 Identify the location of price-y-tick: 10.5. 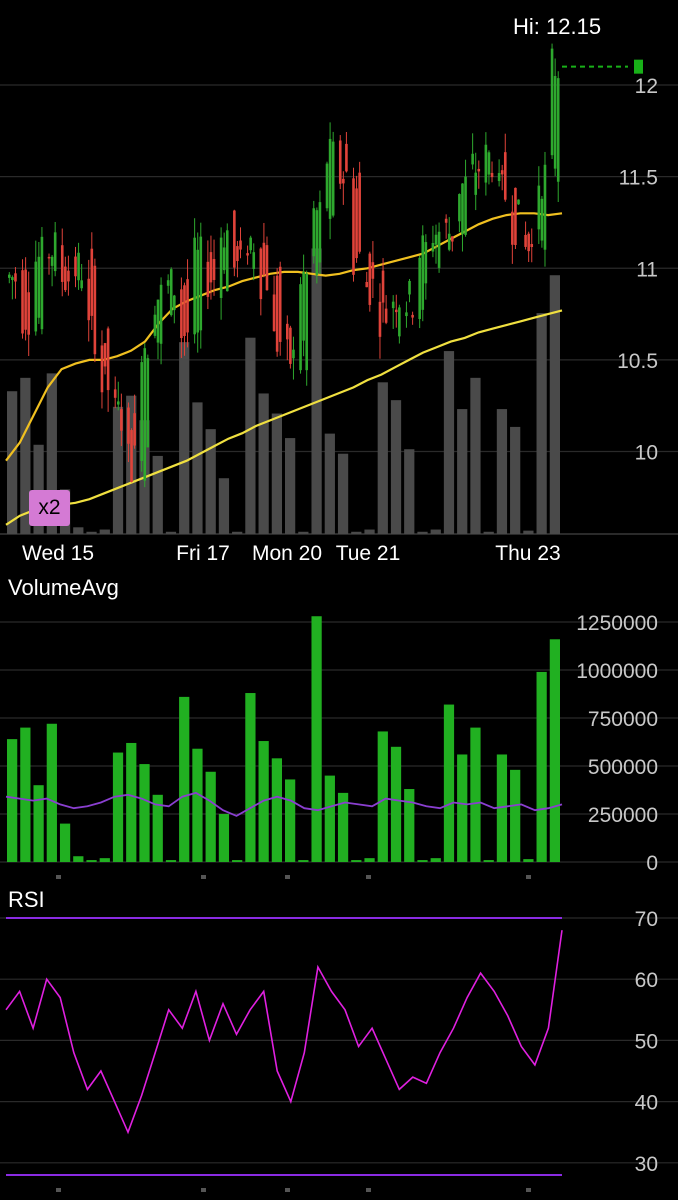
(637, 361).